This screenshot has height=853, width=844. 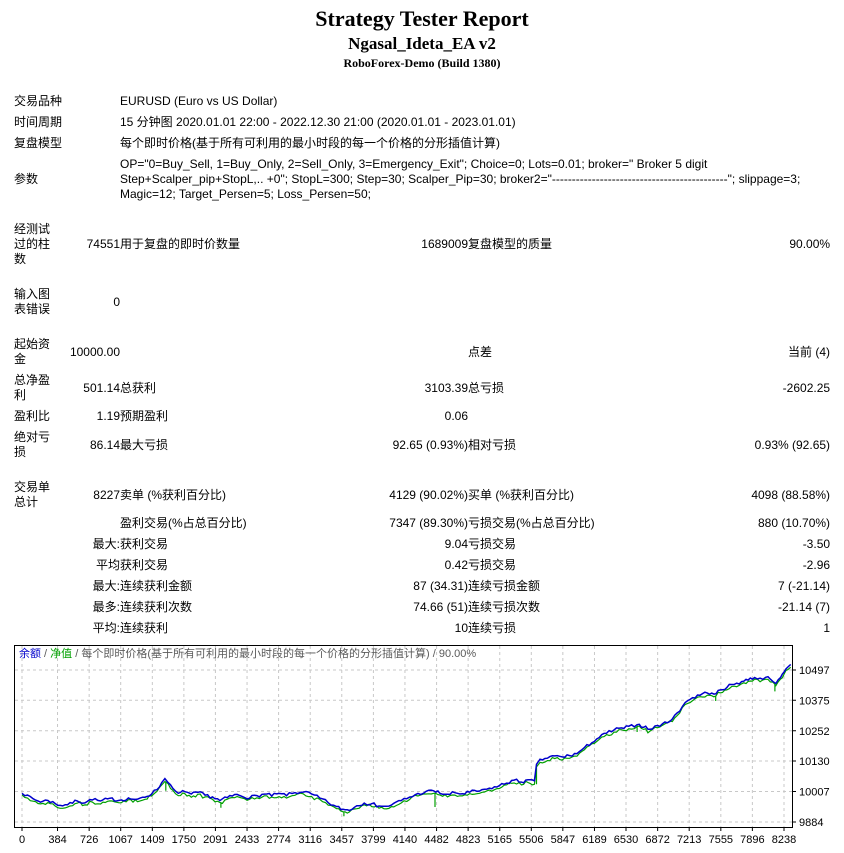 What do you see at coordinates (310, 143) in the screenshot?
I see `report-cell: 每个即时价格(基于所有可利用的最小时段的每一个价格的分形插值计算)` at bounding box center [310, 143].